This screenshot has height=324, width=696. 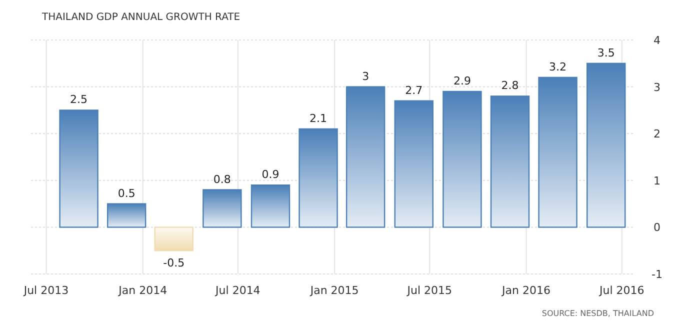 What do you see at coordinates (45, 290) in the screenshot?
I see `x-tick-label: Jul 2013` at bounding box center [45, 290].